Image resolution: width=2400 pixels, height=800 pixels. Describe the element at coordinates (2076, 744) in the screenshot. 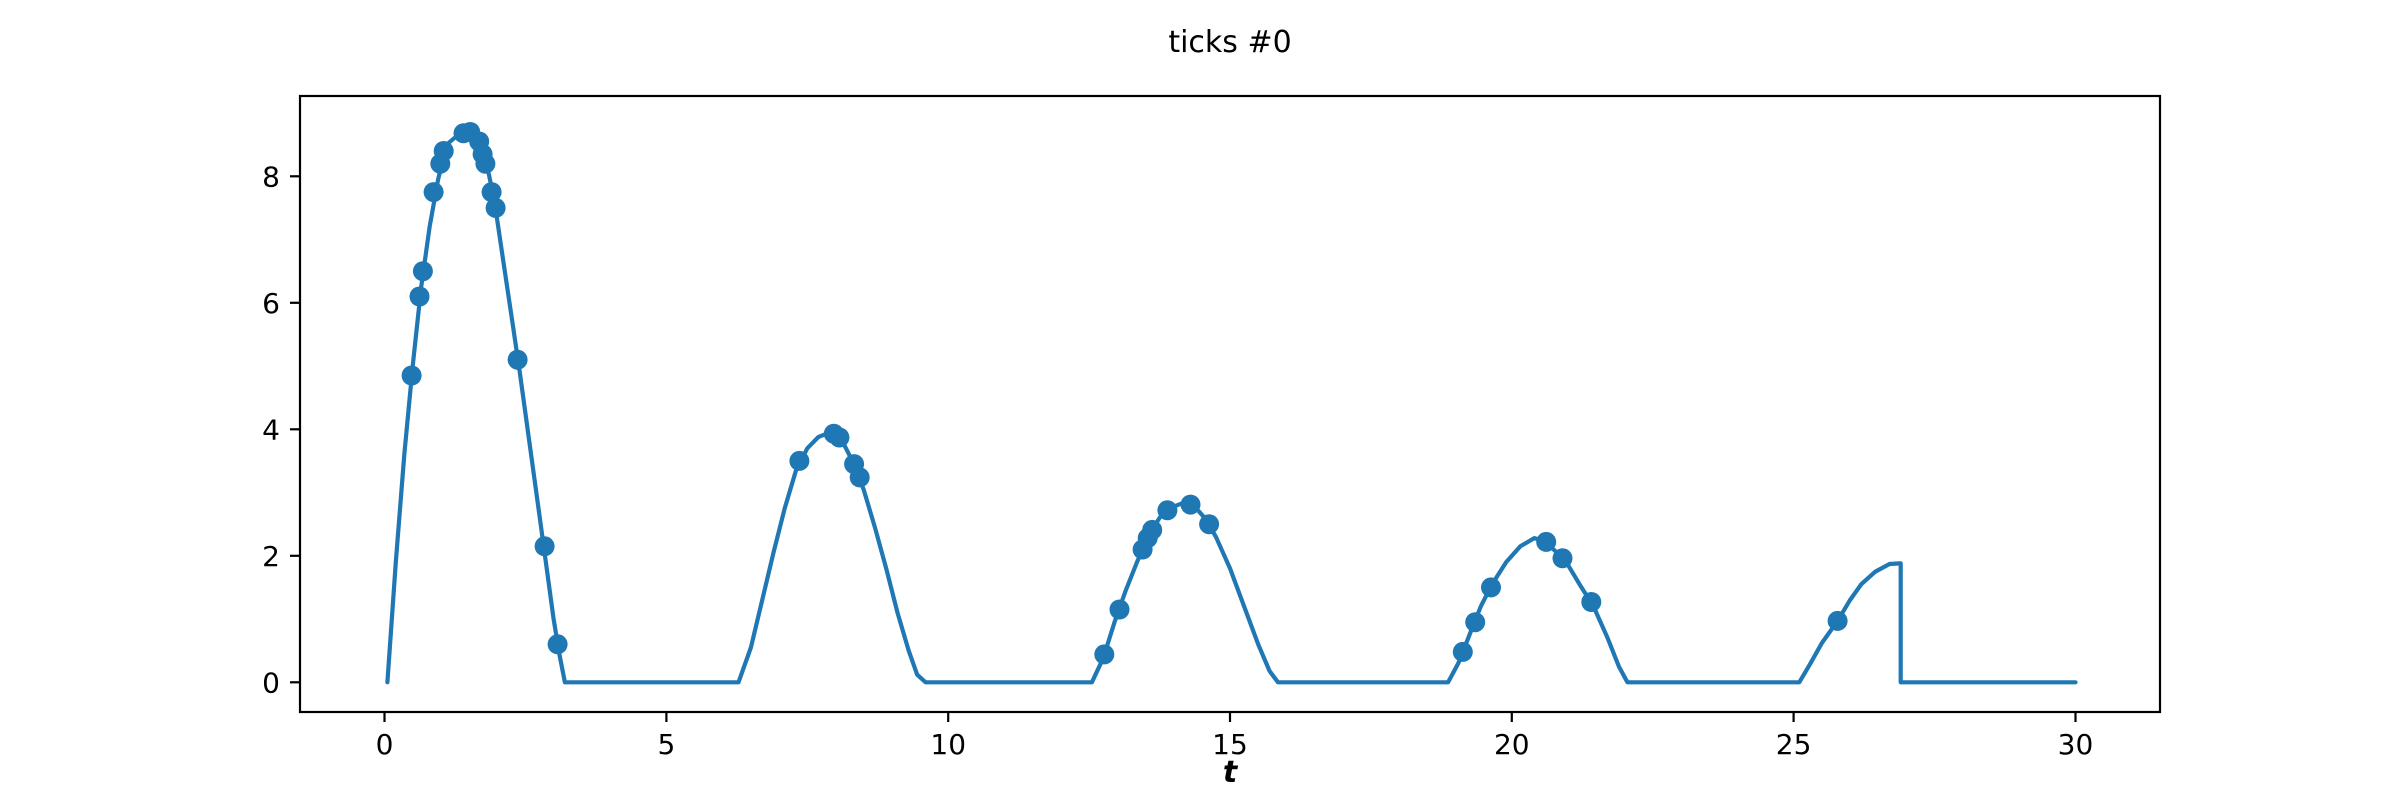

I see `x-tick-label: 30` at that location.